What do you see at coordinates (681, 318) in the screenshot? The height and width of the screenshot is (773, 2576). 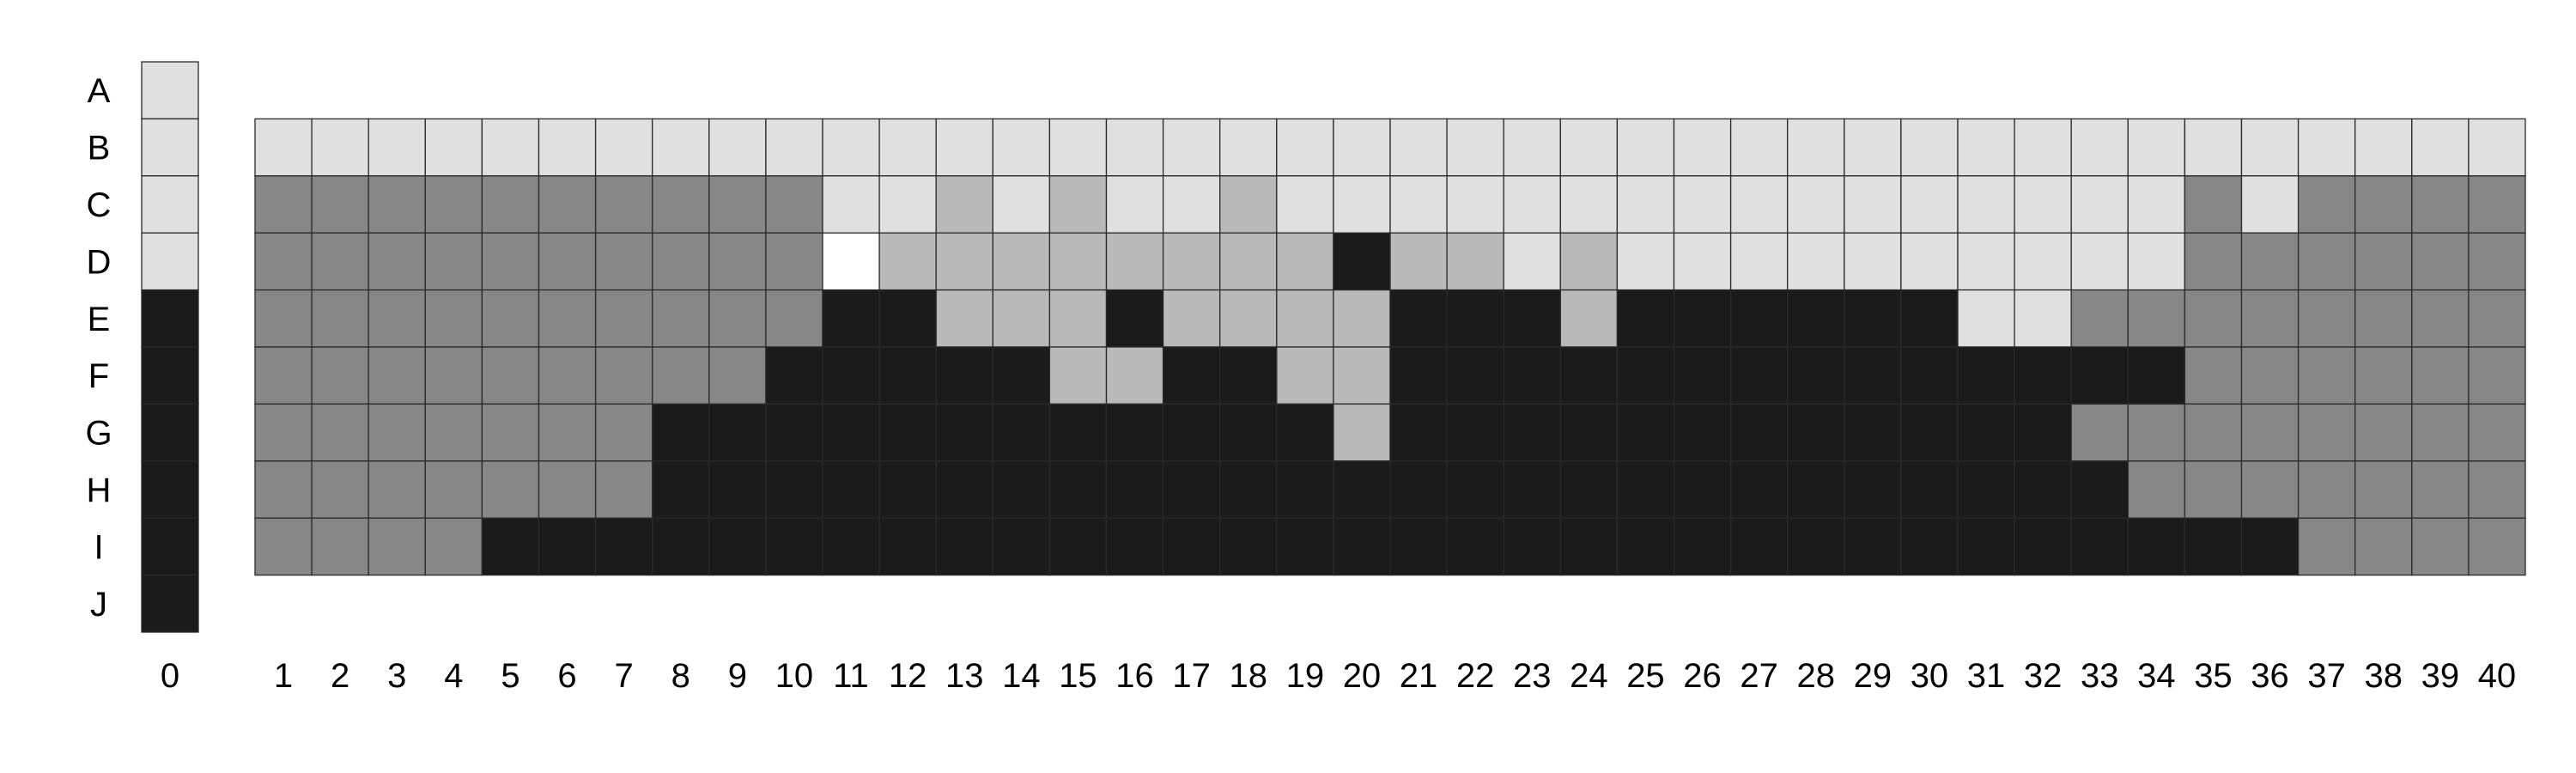 I see `heatmap-cell-8-e` at bounding box center [681, 318].